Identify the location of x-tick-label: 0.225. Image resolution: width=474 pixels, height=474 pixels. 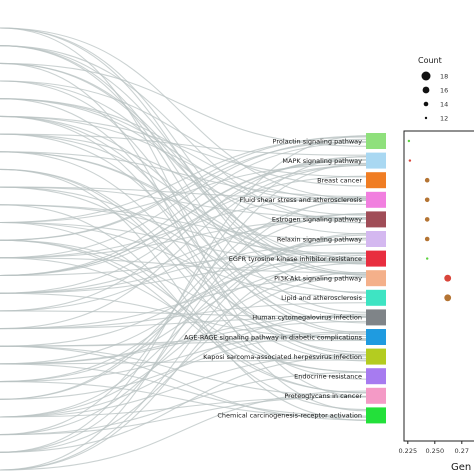
(407, 451).